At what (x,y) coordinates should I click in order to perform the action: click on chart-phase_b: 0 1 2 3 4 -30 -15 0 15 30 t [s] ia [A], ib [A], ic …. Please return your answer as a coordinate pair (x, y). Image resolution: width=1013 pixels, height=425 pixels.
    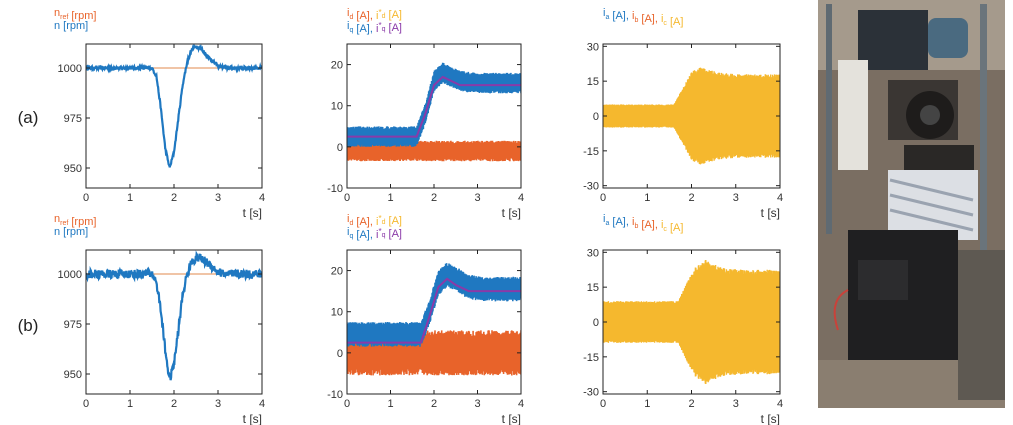
    Looking at the image, I should click on (683, 319).